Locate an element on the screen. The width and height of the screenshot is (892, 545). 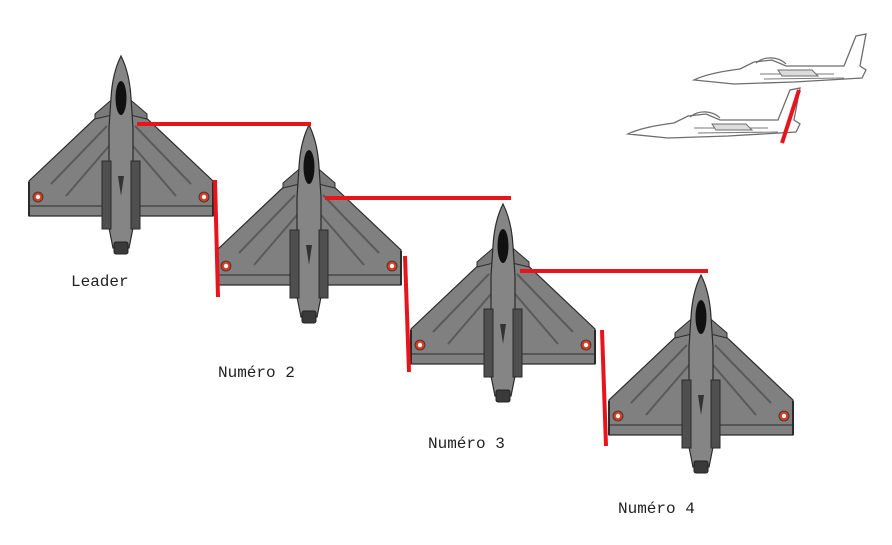
side-view-guide-line is located at coordinates (790, 116).